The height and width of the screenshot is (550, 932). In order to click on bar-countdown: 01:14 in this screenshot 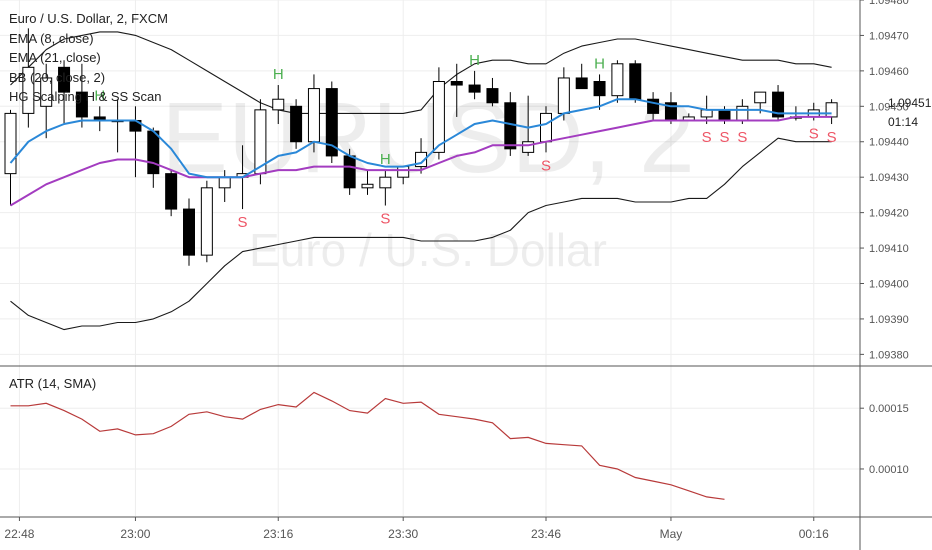, I will do `click(903, 122)`.